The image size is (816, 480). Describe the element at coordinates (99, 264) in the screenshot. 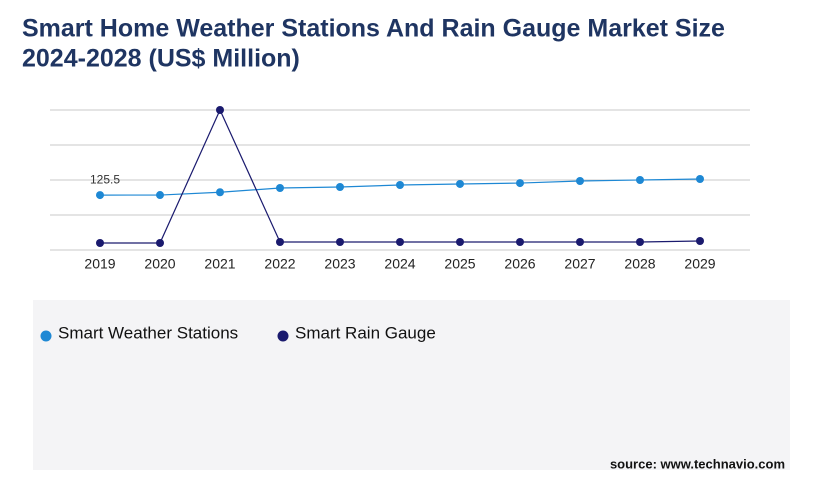

I see `x-tick-label: 2019` at that location.